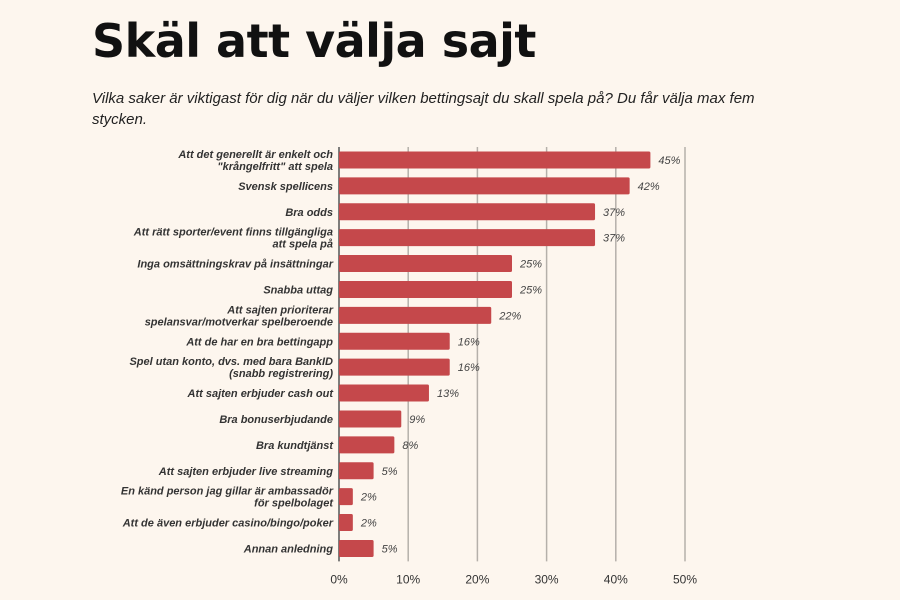  I want to click on category-label: Att sajten erbjuder cash out, so click(261, 394).